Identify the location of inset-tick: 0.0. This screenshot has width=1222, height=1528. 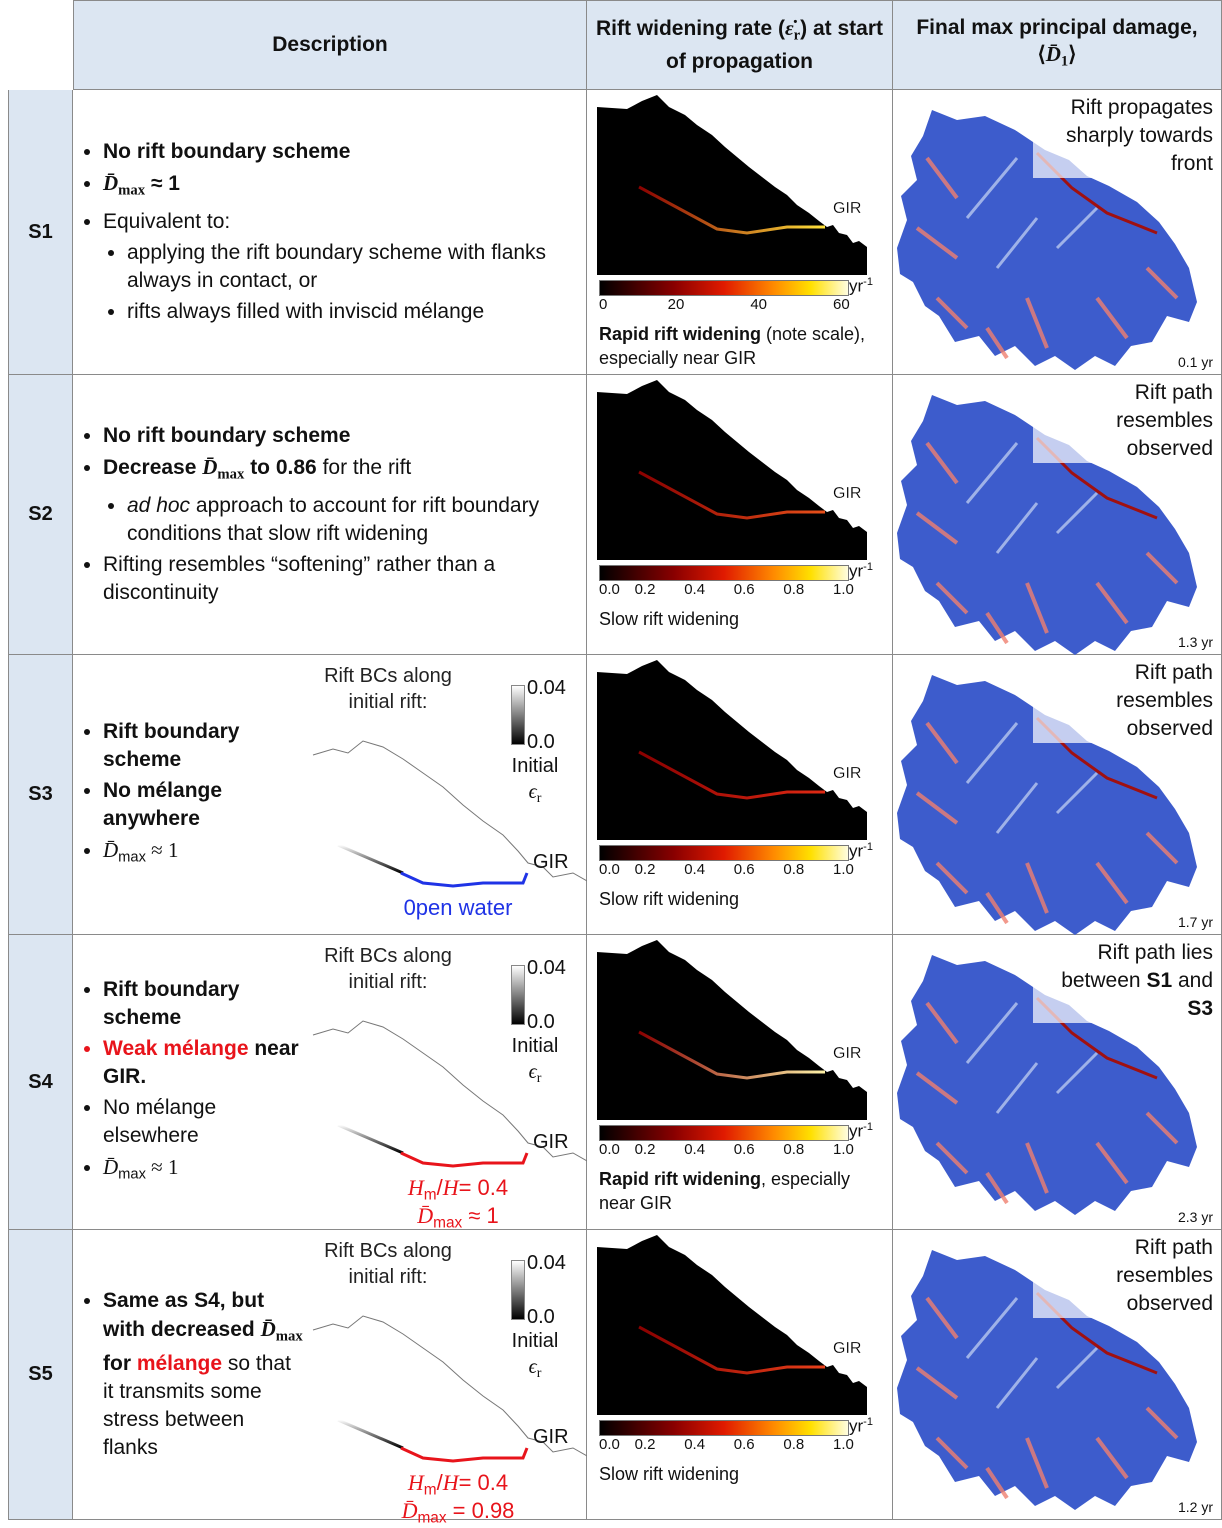
(541, 742).